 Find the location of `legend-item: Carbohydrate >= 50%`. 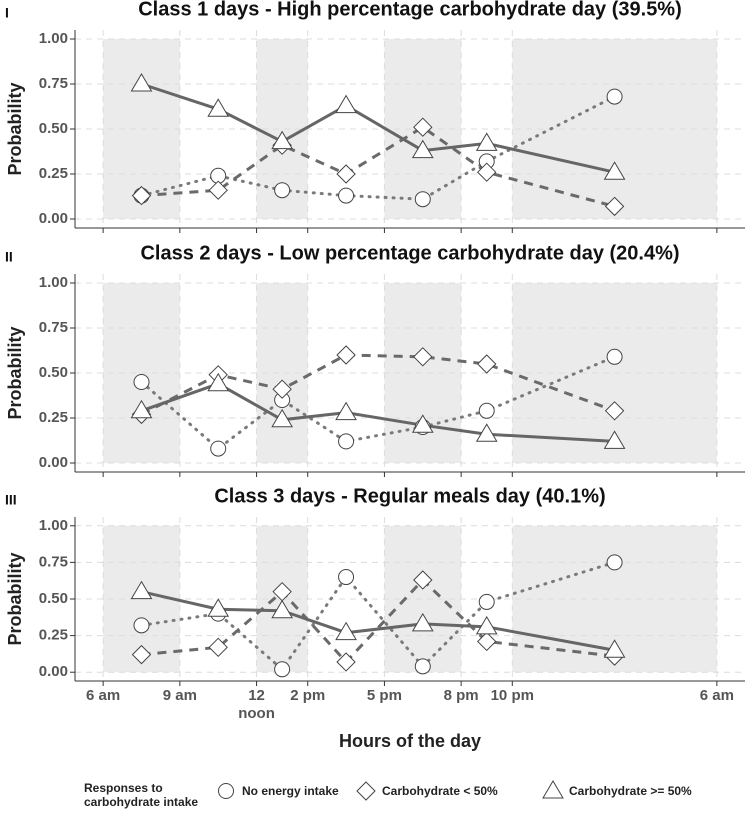

legend-item: Carbohydrate >= 50% is located at coordinates (617, 789).